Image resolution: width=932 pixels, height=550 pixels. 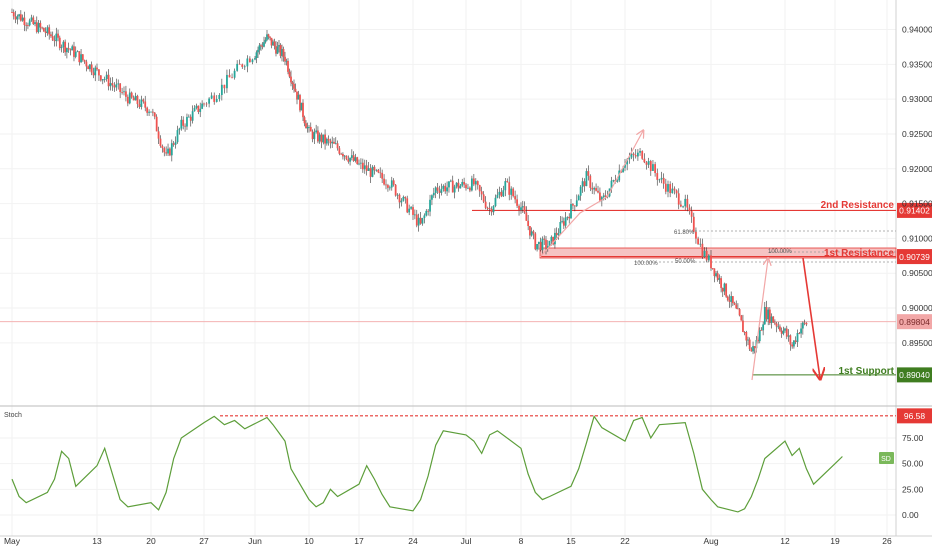 I want to click on x-tick-label: May, so click(x=12, y=541).